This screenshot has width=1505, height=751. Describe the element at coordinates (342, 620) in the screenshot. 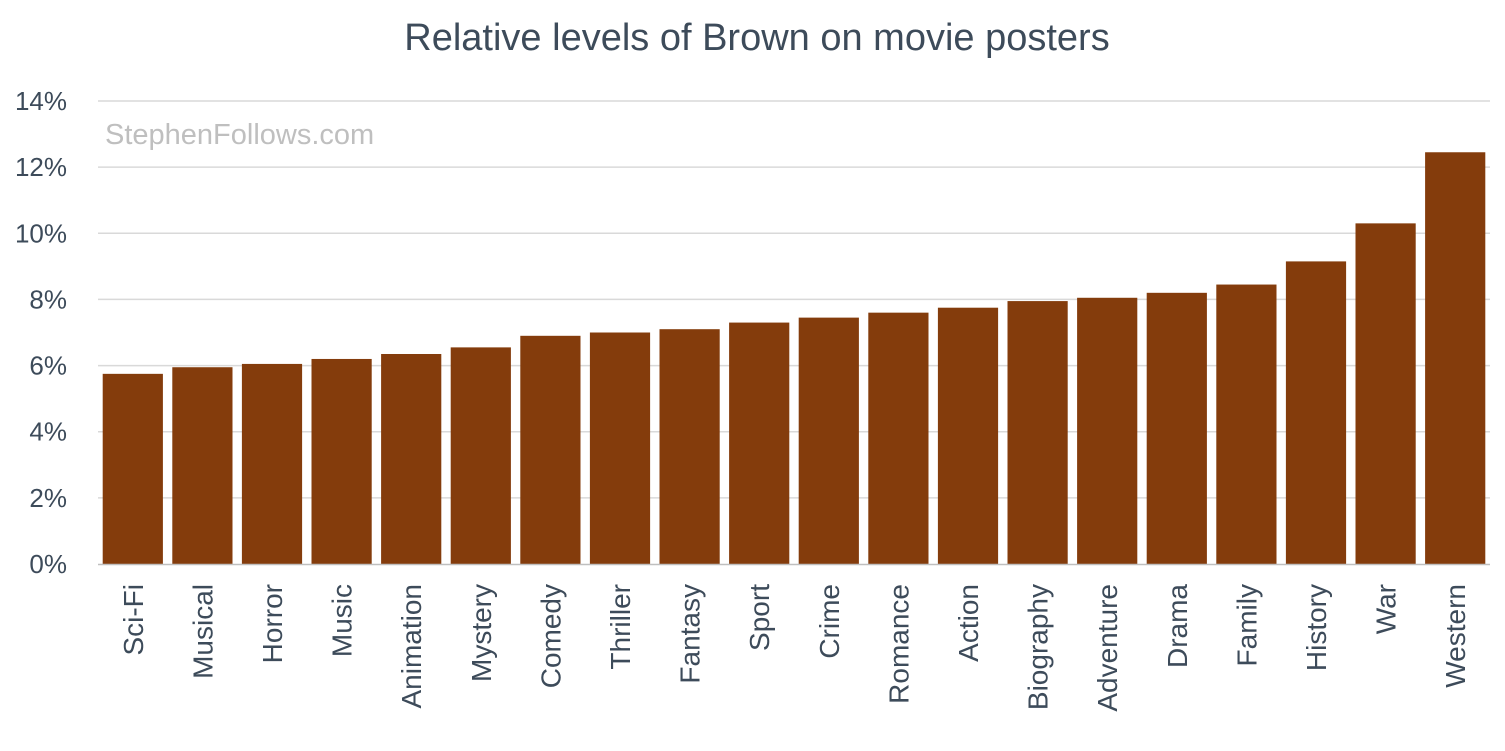

I see `x-category-label: Music` at that location.